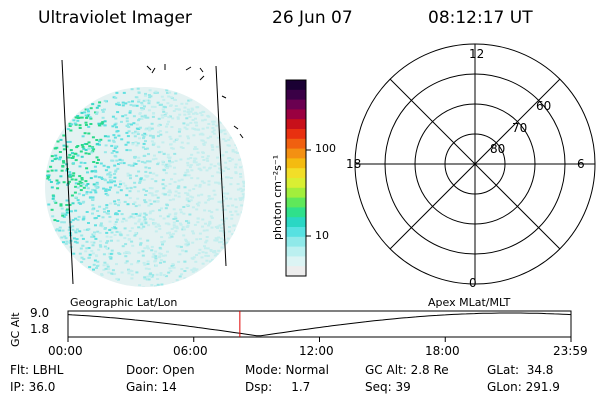  I want to click on status-dsp: Dsp: 1.7, so click(278, 387).